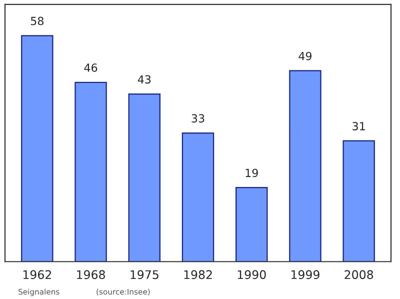 This screenshot has height=299, width=400. I want to click on data-label: 46, so click(91, 68).